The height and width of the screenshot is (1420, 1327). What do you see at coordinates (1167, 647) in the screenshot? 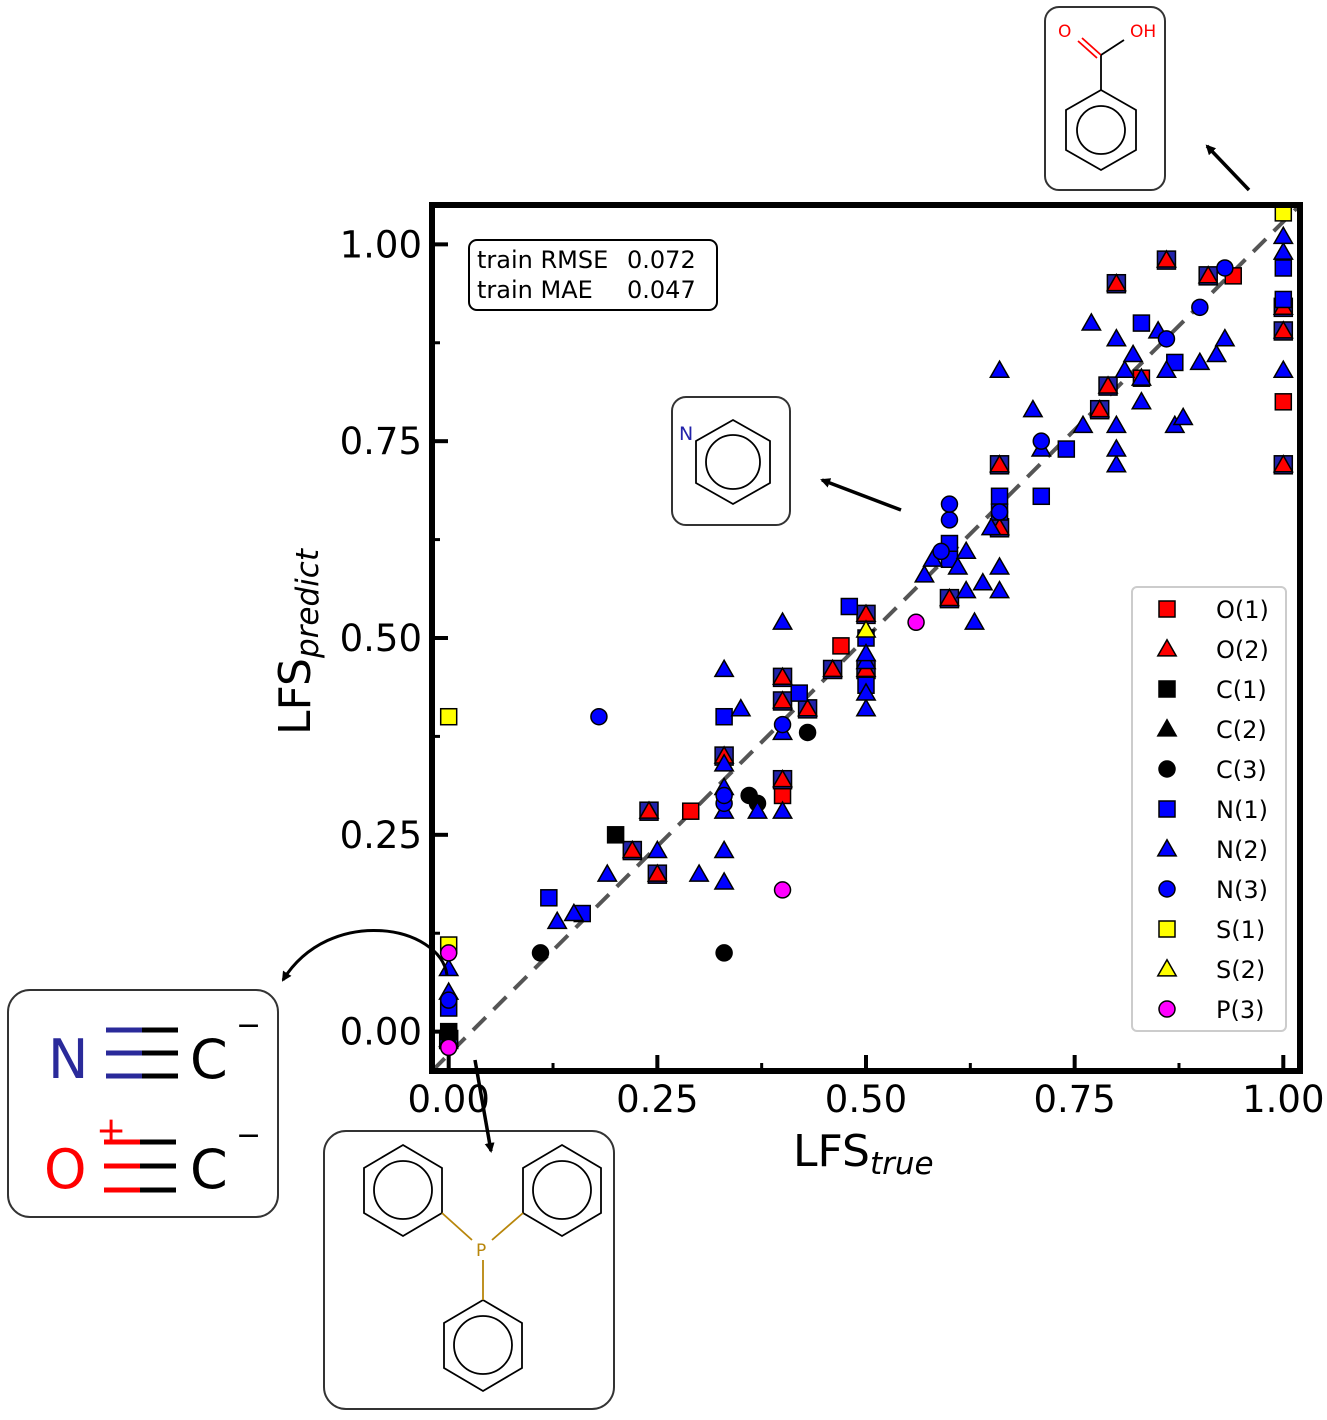
I see `legend-marker-o2` at bounding box center [1167, 647].